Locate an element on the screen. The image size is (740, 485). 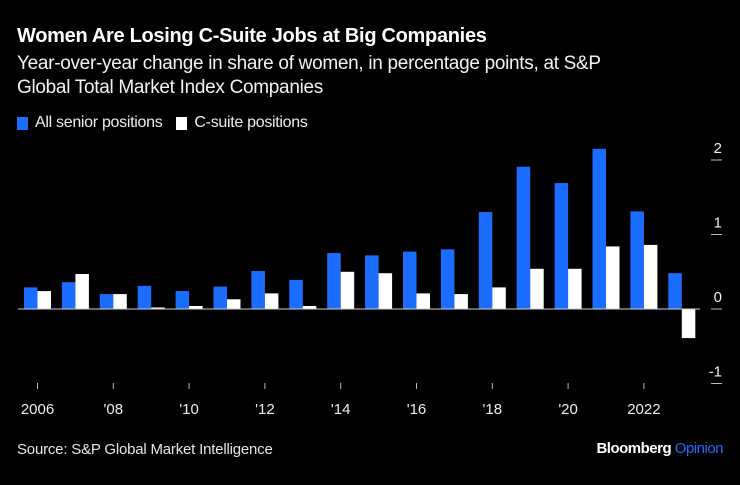
x-tick-label-2020: '20 is located at coordinates (568, 409).